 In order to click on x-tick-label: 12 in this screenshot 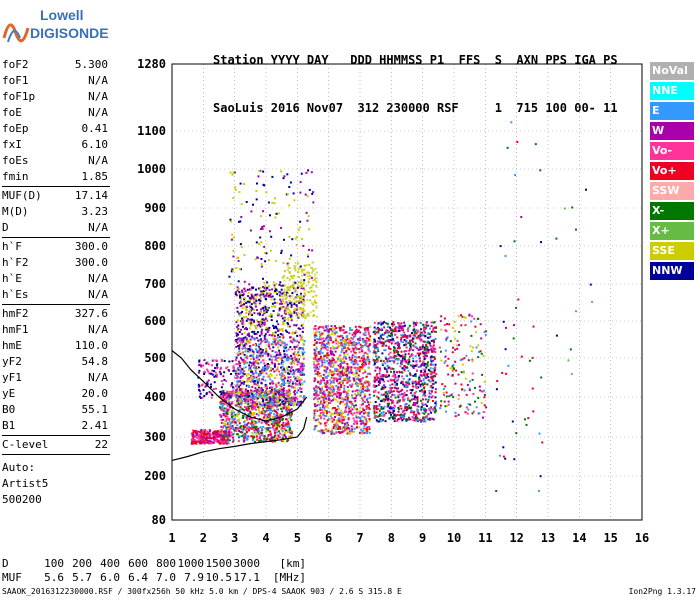, I will do `click(516, 538)`.